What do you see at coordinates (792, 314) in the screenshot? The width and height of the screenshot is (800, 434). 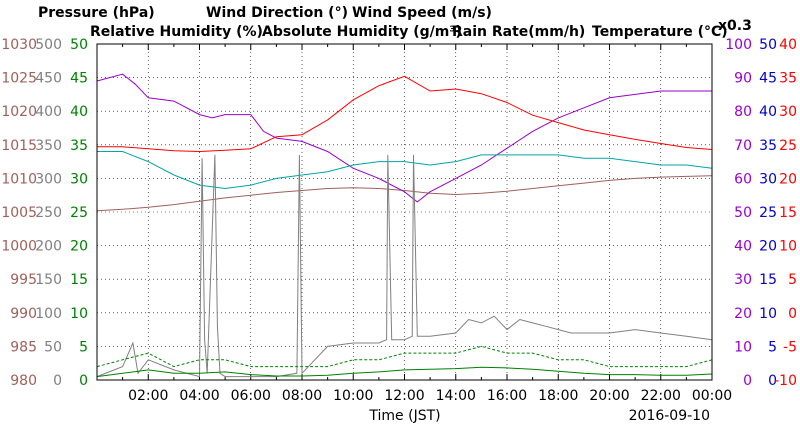 I see `temperature-tick-label: 0` at bounding box center [792, 314].